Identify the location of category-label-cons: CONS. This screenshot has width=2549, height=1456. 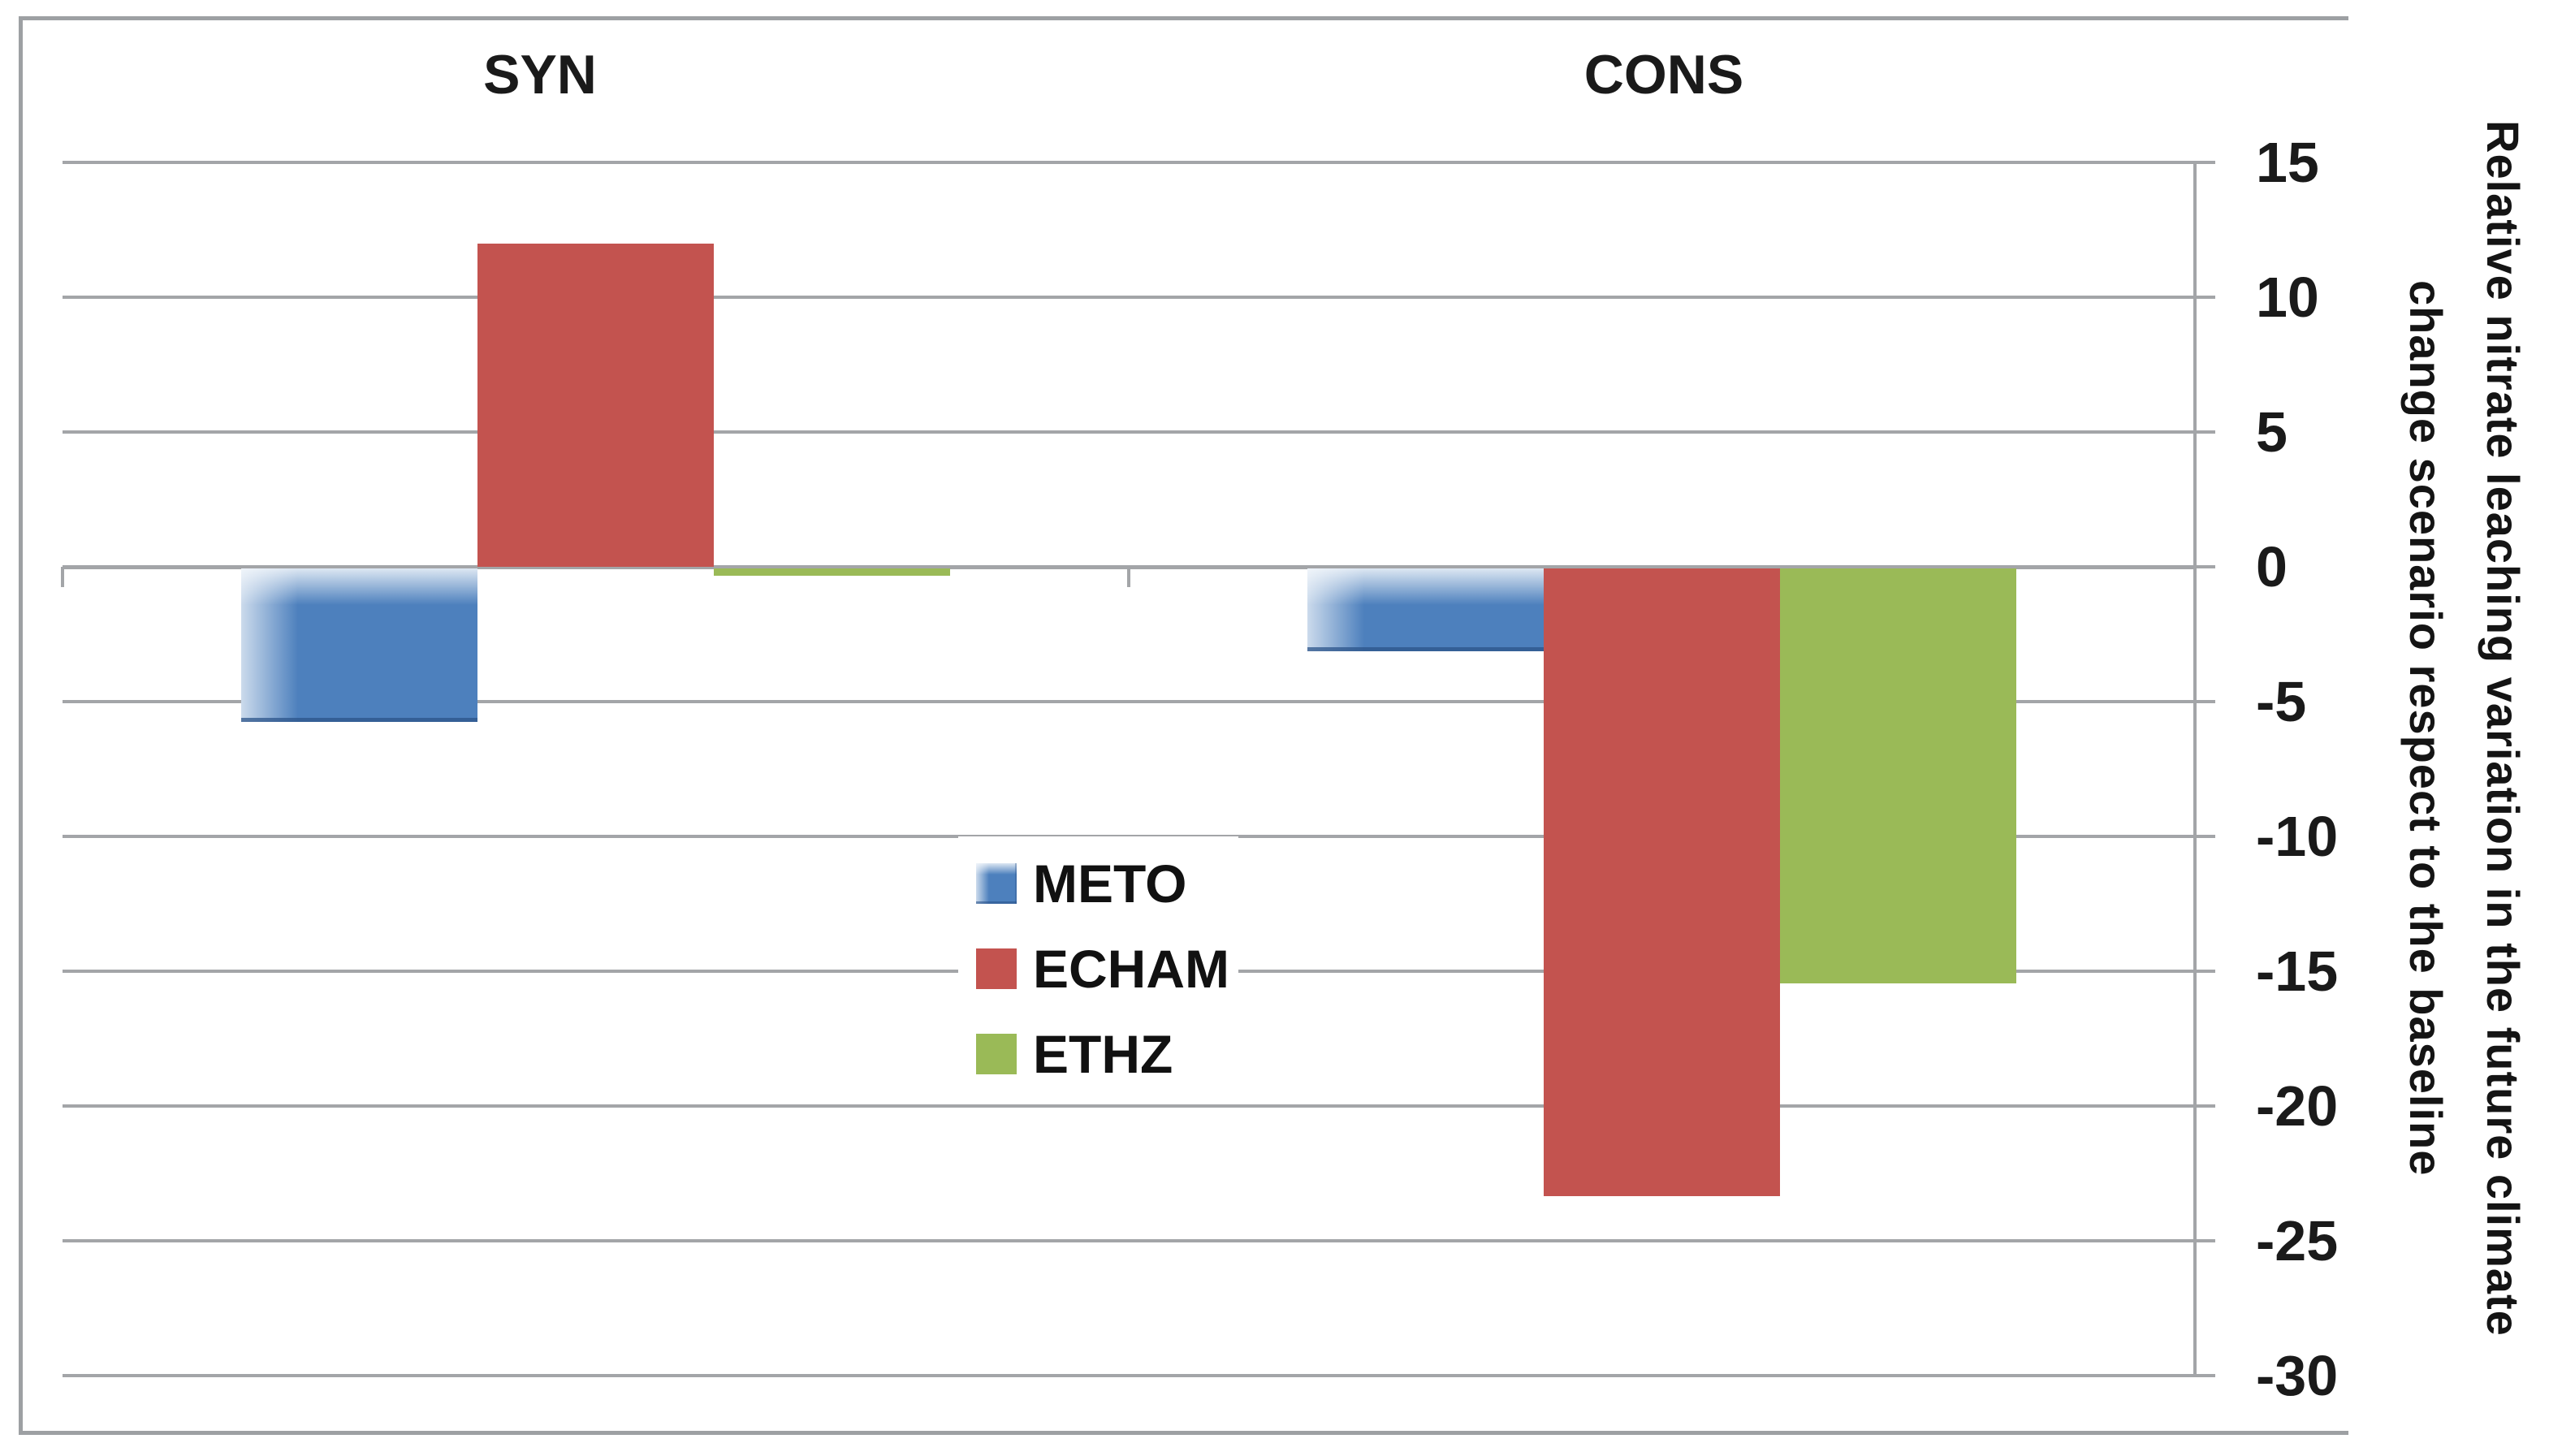
(1663, 75).